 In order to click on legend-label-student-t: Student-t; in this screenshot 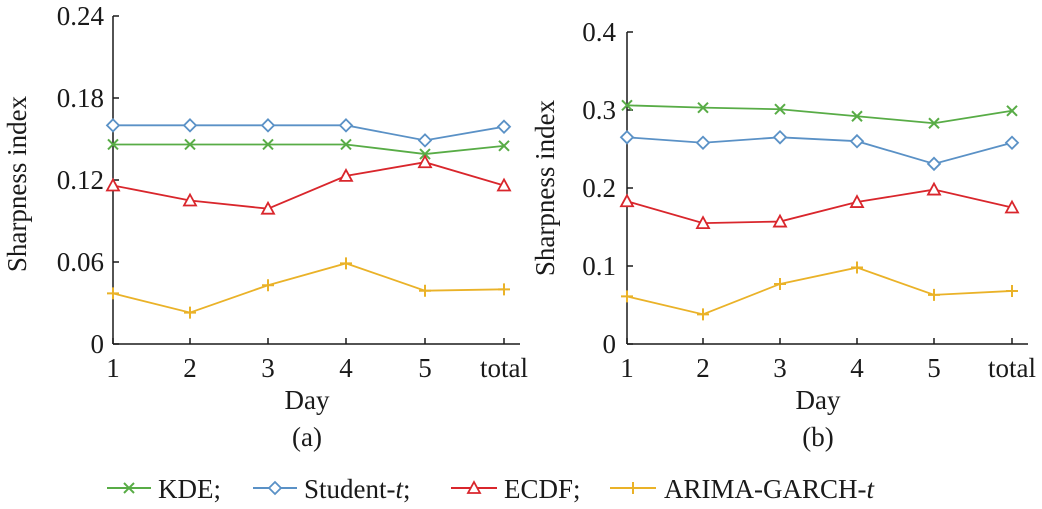, I will do `click(357, 489)`.